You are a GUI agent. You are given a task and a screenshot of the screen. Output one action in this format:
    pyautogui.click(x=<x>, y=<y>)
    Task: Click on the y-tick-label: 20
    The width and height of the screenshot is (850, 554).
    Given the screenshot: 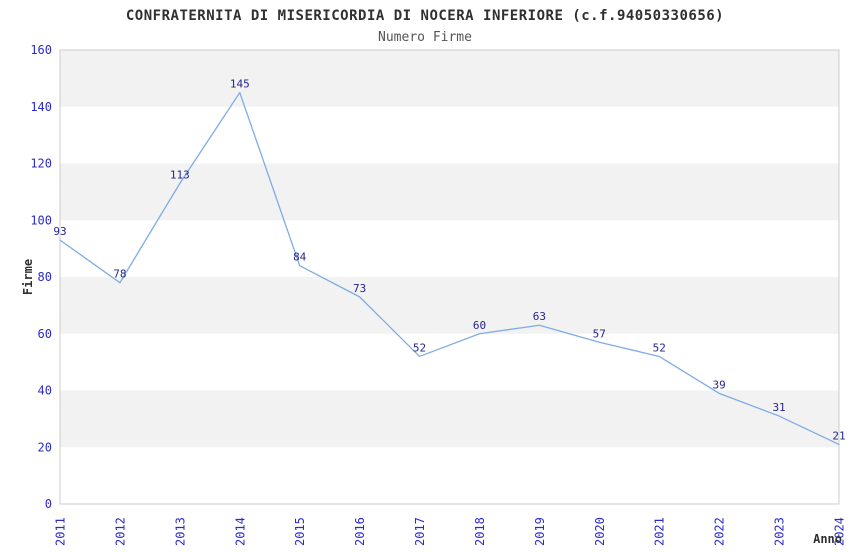 What is the action you would take?
    pyautogui.click(x=45, y=447)
    